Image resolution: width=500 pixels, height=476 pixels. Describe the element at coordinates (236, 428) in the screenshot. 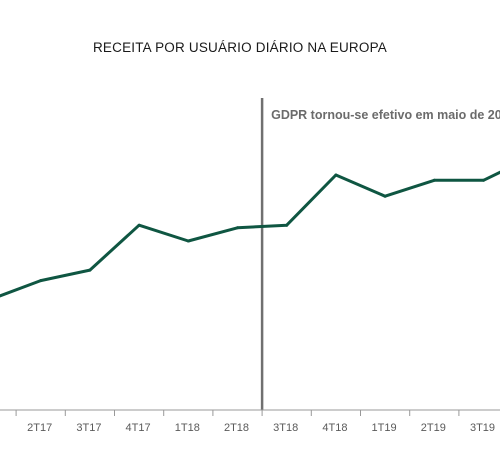

I see `x-tick-label: 2T18` at that location.